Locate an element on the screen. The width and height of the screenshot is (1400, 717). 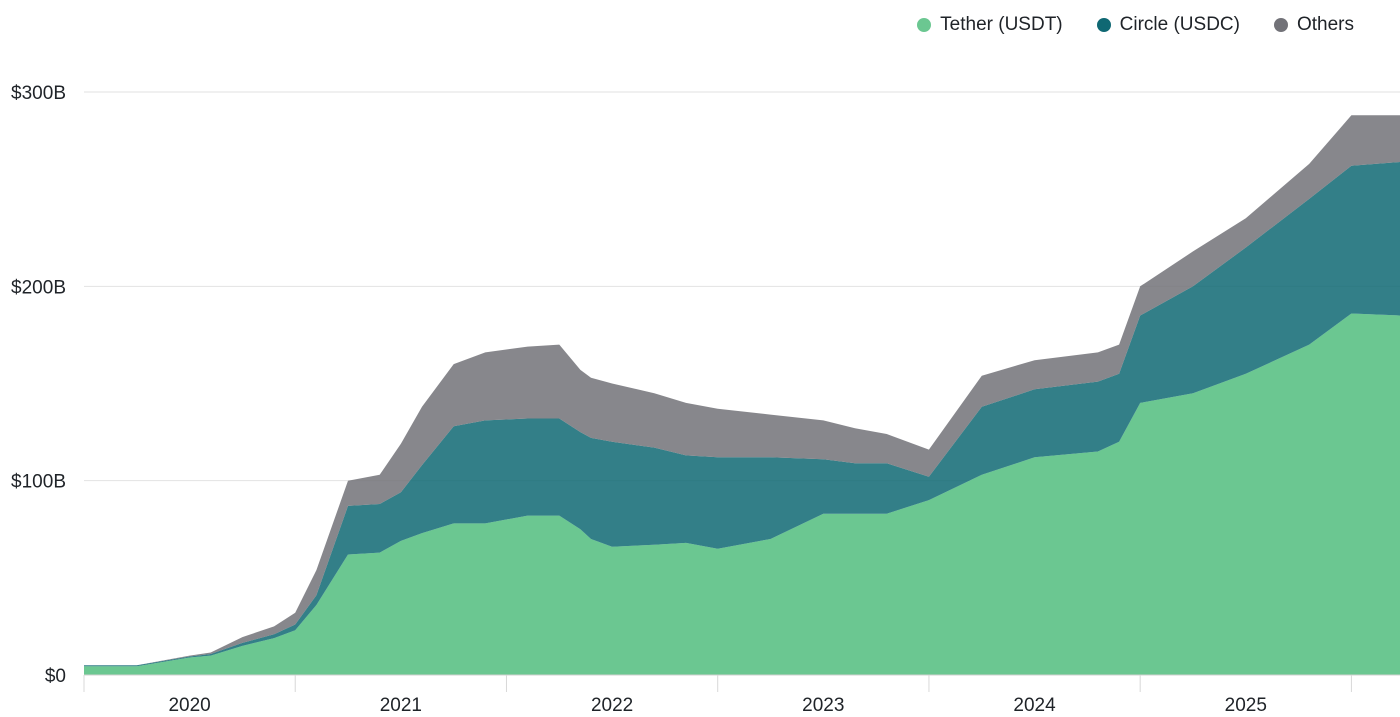
x-tick-label: 2023 is located at coordinates (823, 705).